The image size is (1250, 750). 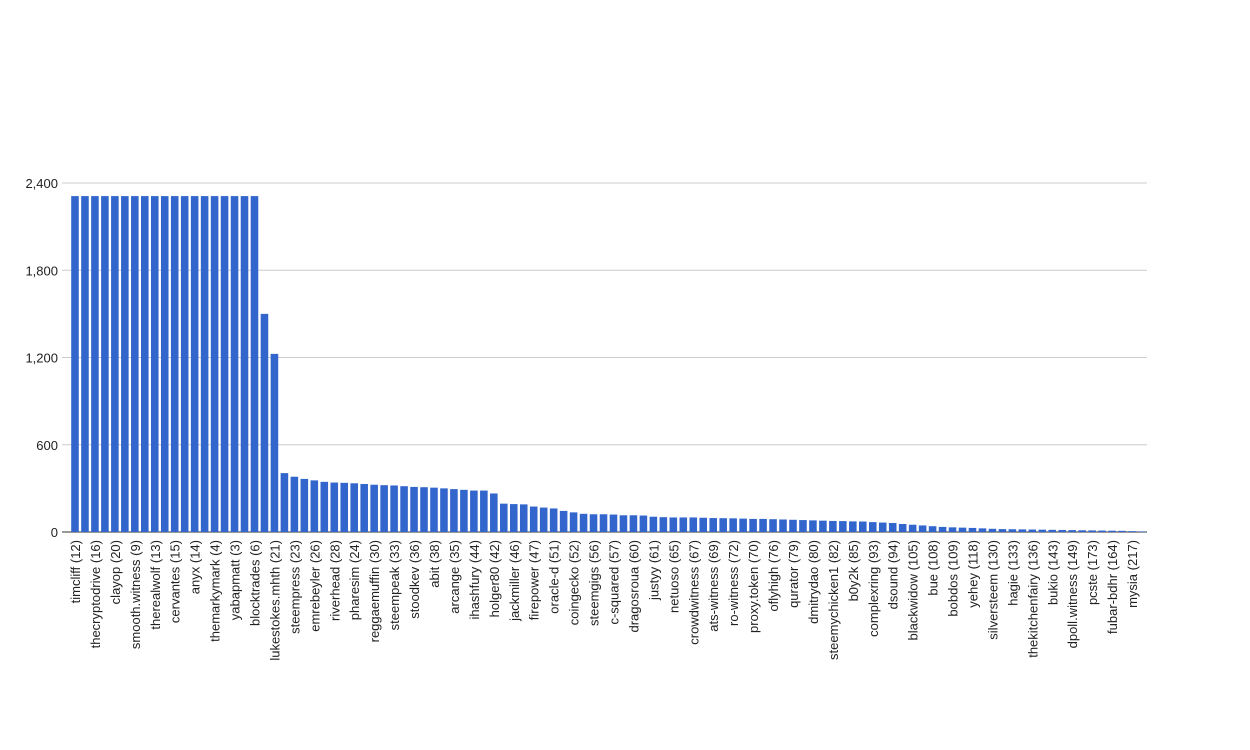 What do you see at coordinates (314, 586) in the screenshot?
I see `x-tick-label: emrebeyler (26)` at bounding box center [314, 586].